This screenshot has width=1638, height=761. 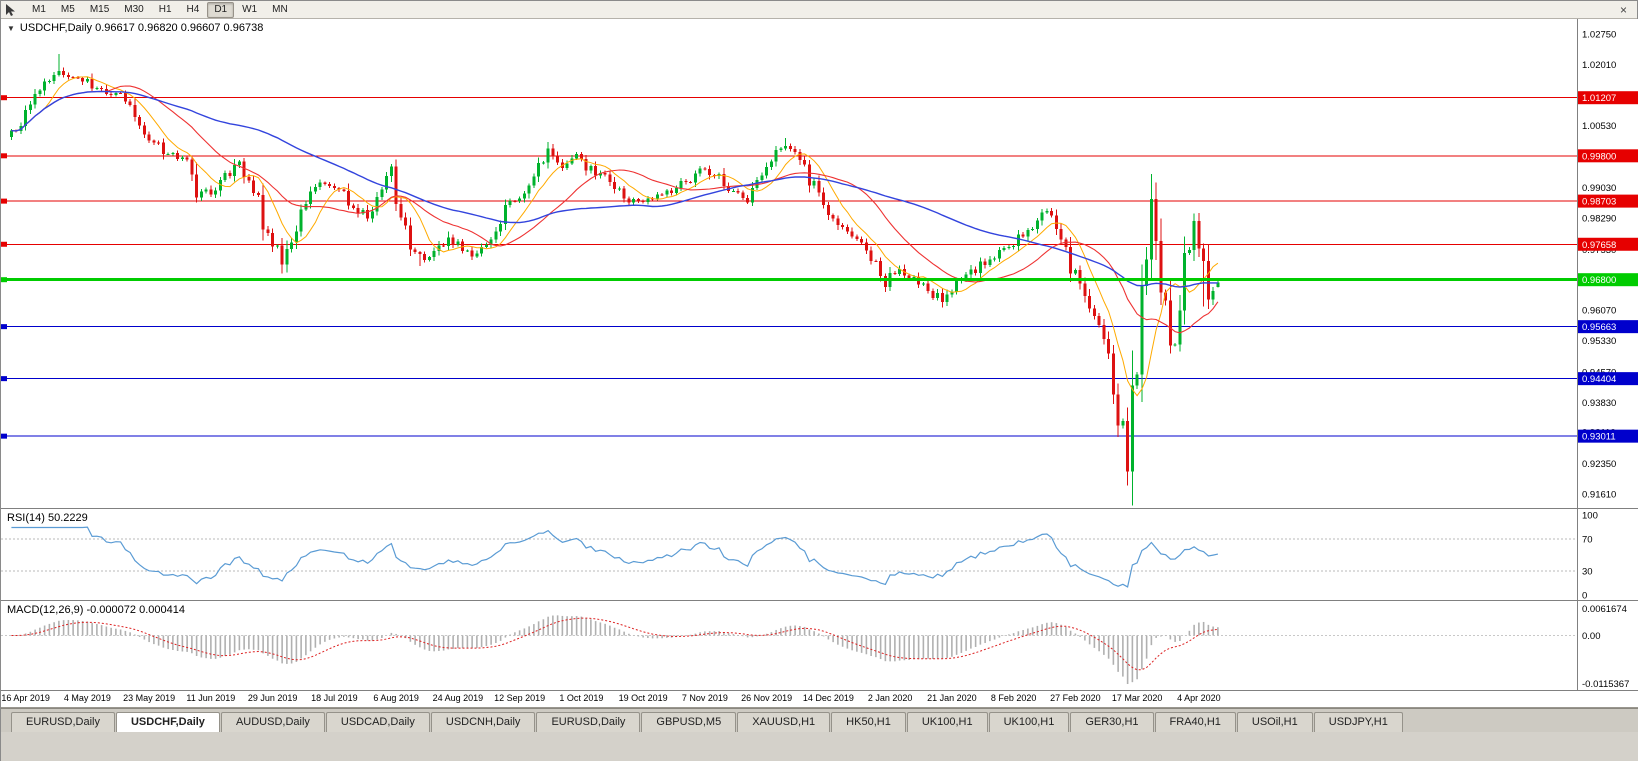 I want to click on macd-axis-label: -0.0115367, so click(x=1605, y=684).